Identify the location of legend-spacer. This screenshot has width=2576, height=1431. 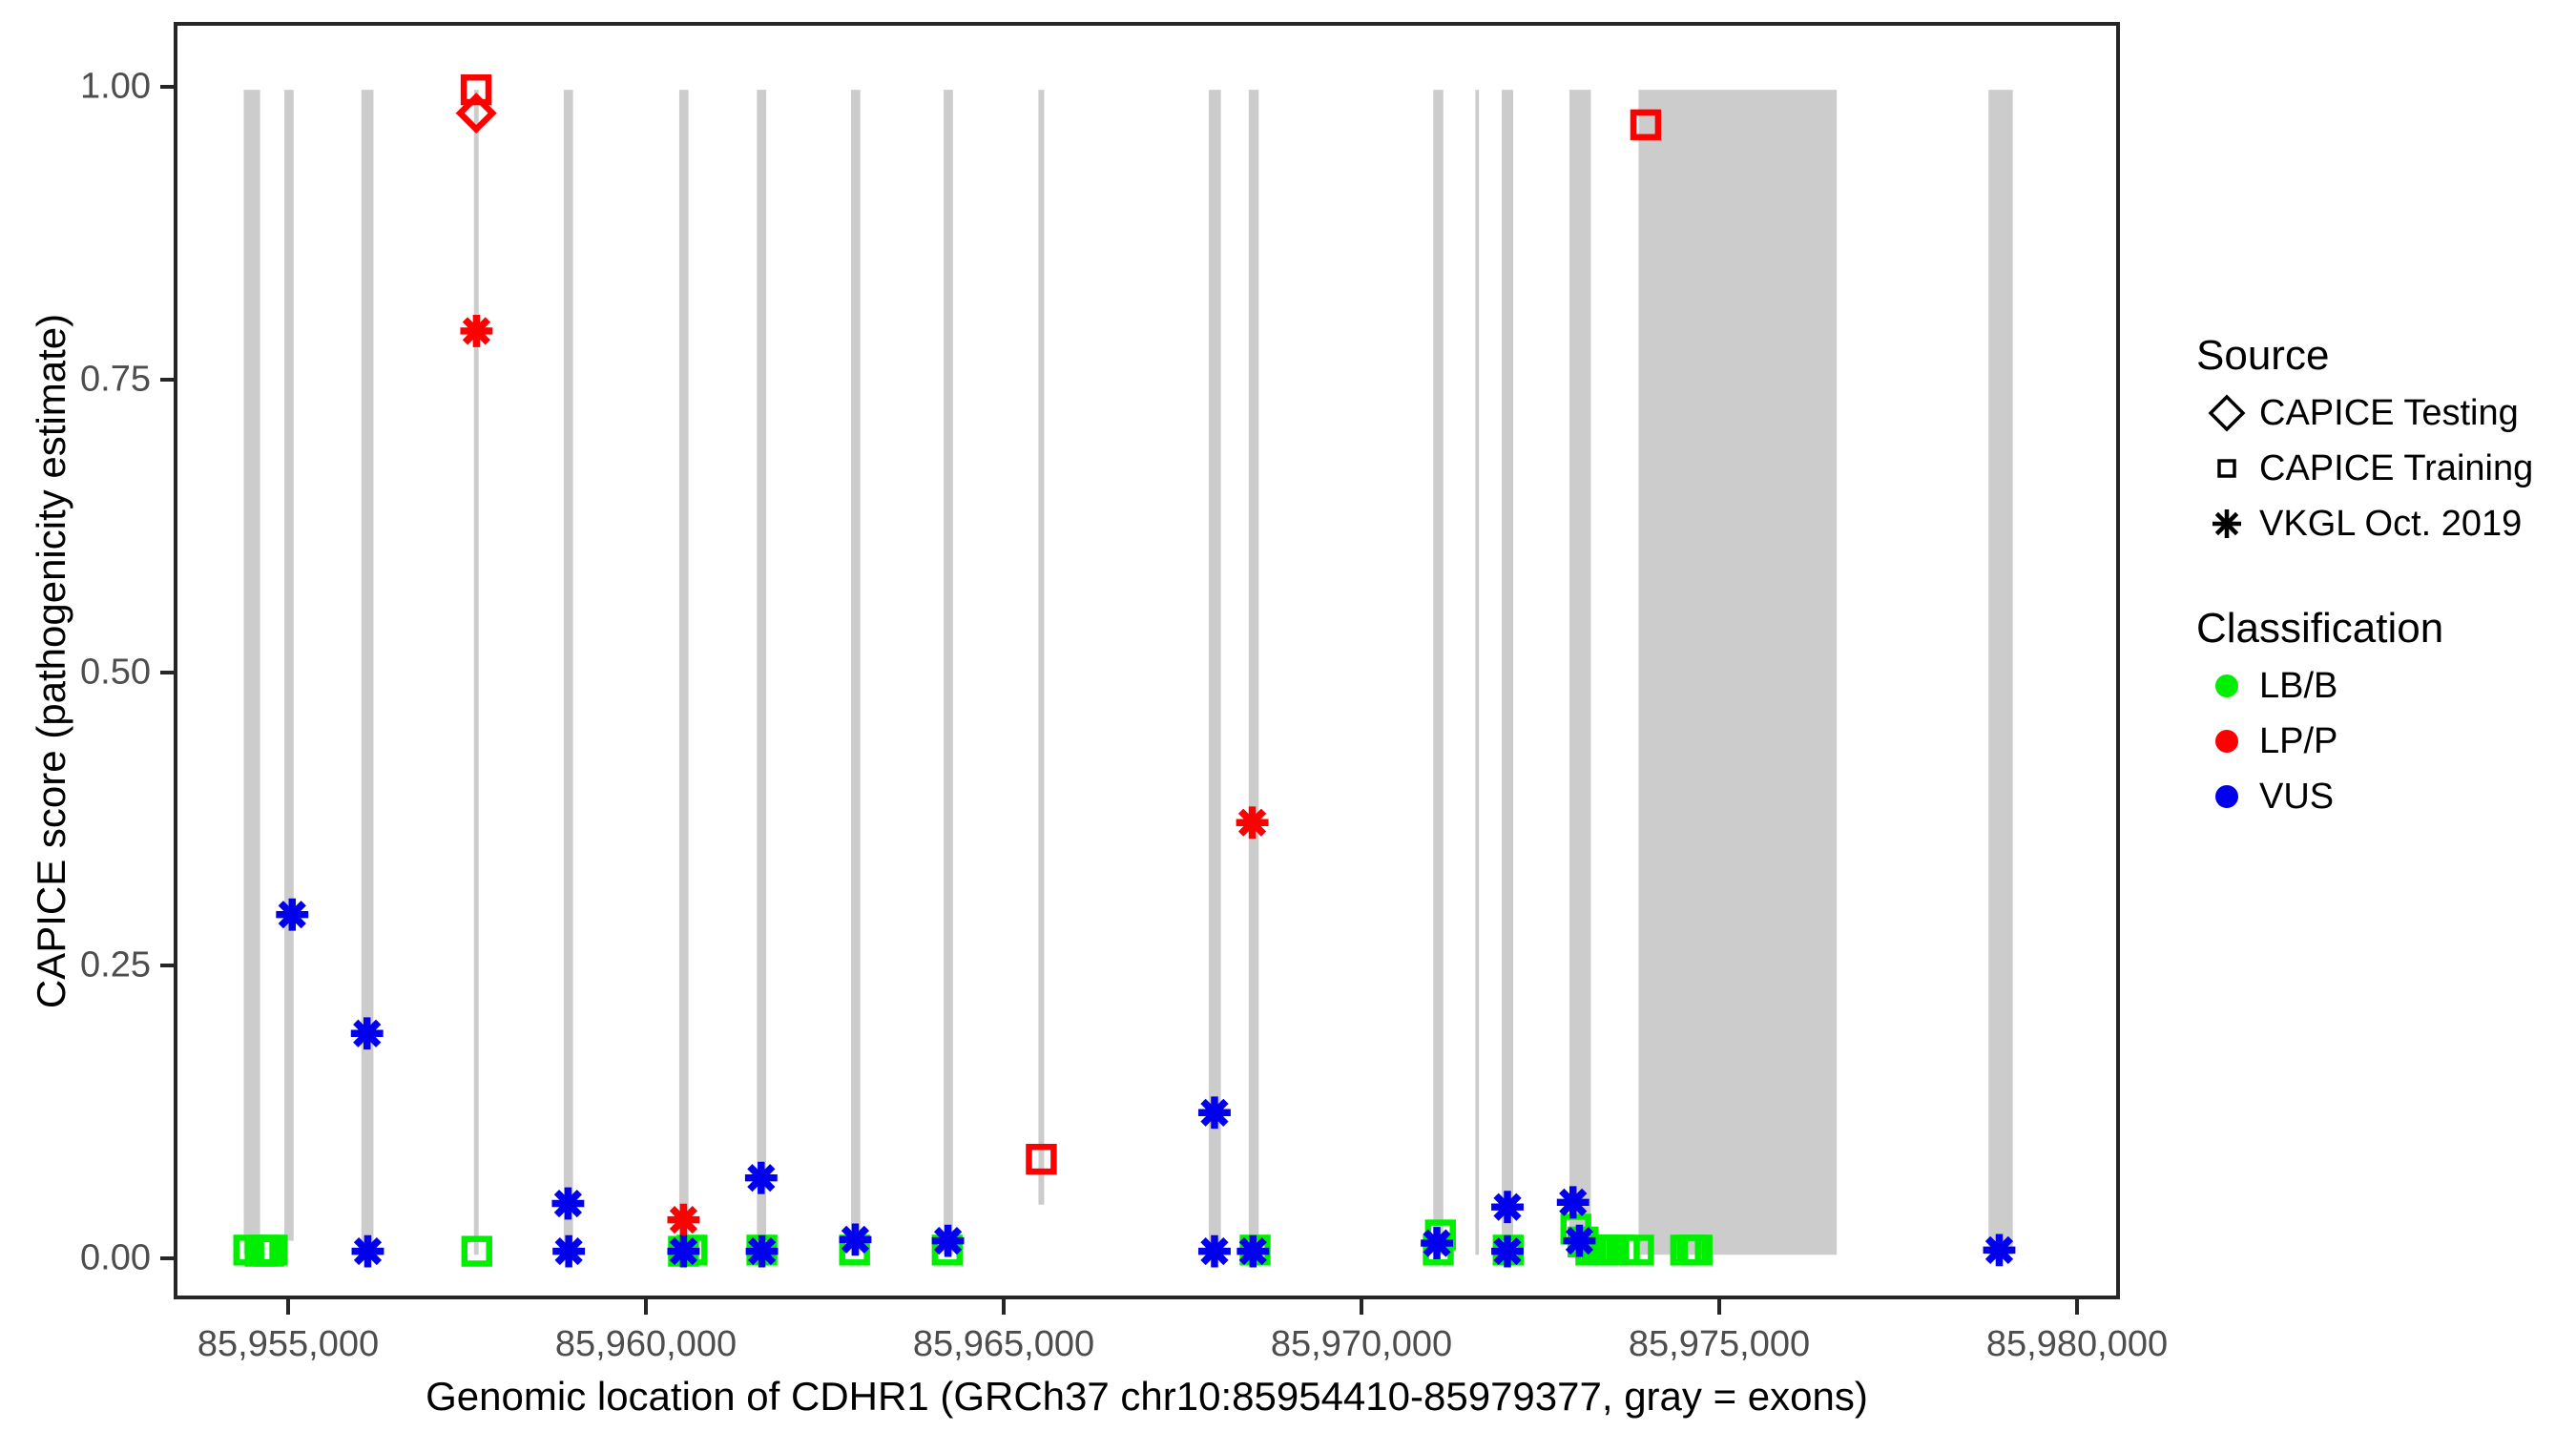
(2380, 578).